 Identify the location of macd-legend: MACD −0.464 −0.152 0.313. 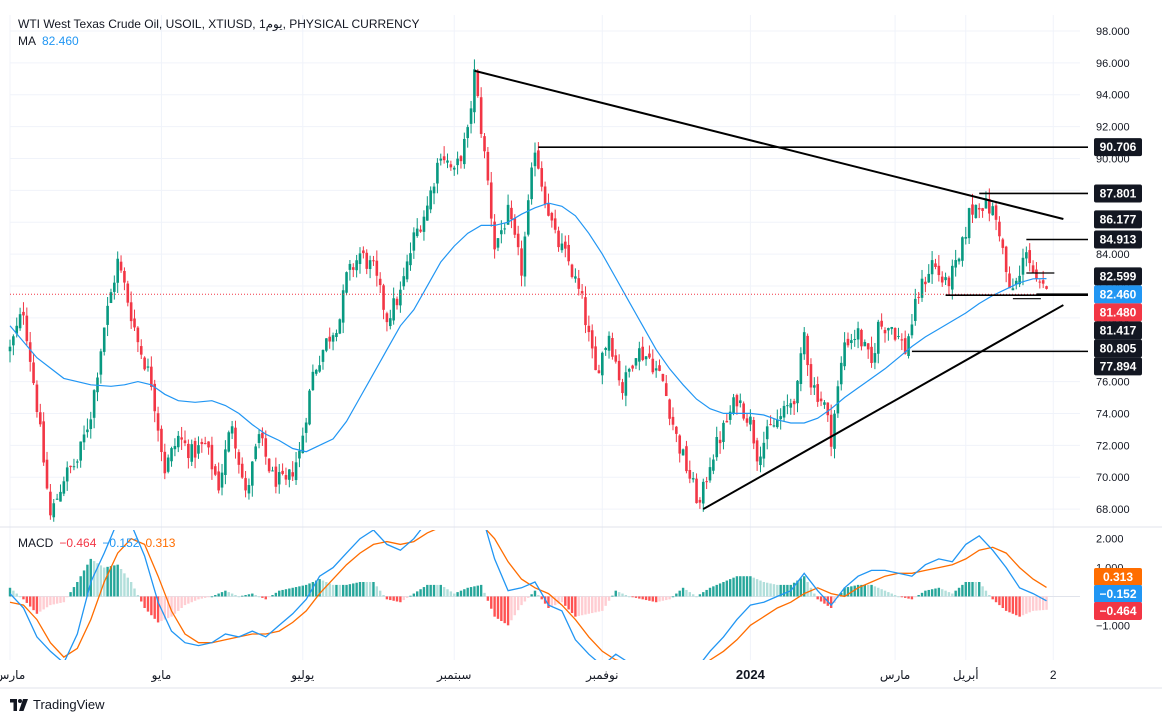
(96, 543).